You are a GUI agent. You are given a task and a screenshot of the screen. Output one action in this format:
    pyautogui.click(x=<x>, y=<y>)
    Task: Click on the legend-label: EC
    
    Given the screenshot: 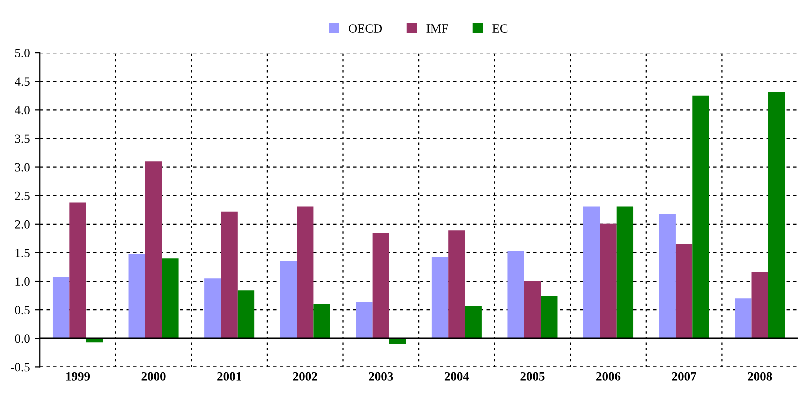 What is the action you would take?
    pyautogui.click(x=500, y=28)
    